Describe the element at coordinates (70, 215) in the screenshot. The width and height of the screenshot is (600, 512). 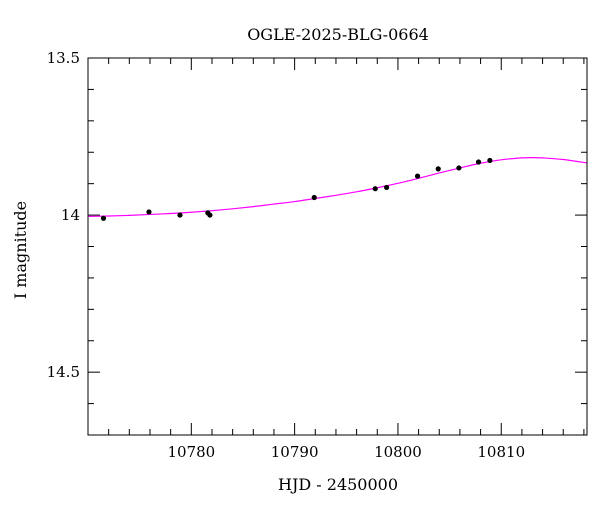
I see `y-tick-label: 14` at that location.